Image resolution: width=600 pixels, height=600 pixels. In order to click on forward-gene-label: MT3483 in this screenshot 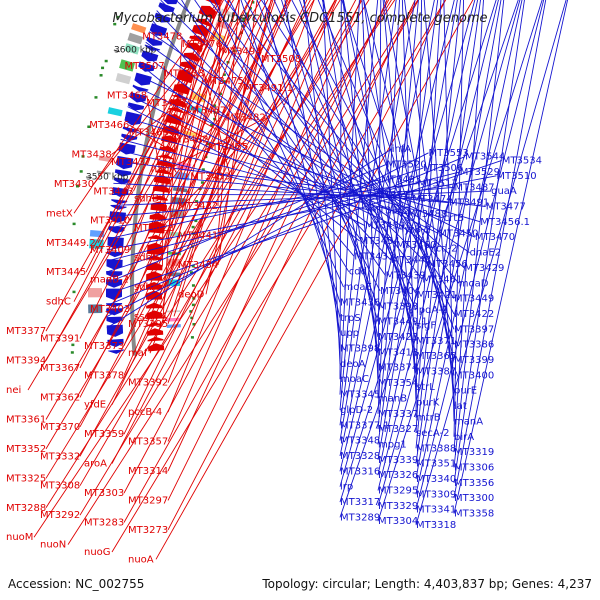, I will do `click(166, 103)`.